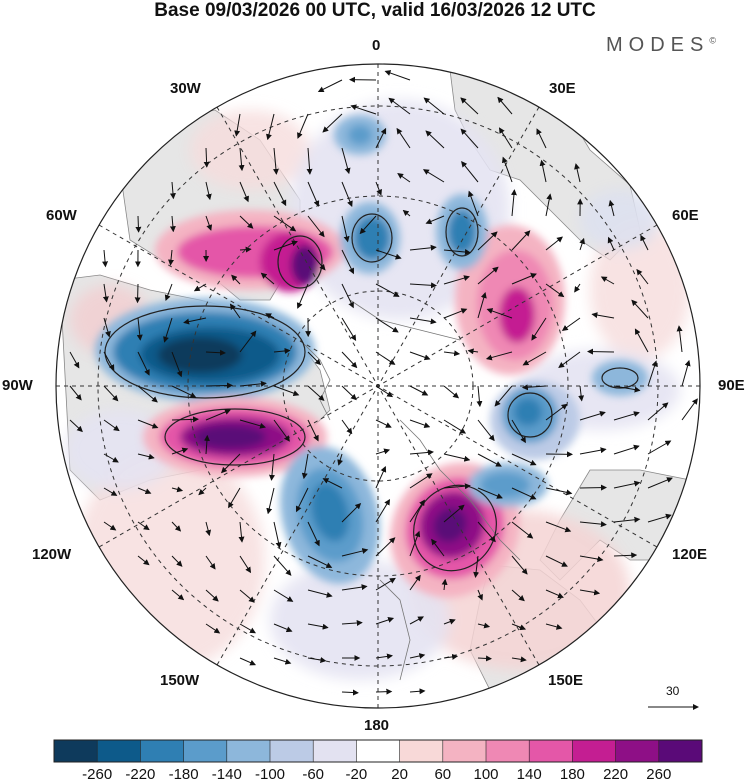 This screenshot has width=750, height=783. What do you see at coordinates (17, 385) in the screenshot?
I see `lon-label-90w: 90W` at bounding box center [17, 385].